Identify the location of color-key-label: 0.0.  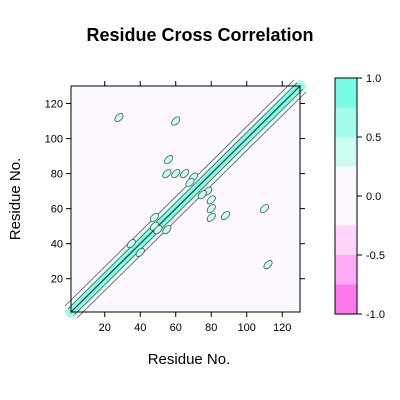
(373, 197).